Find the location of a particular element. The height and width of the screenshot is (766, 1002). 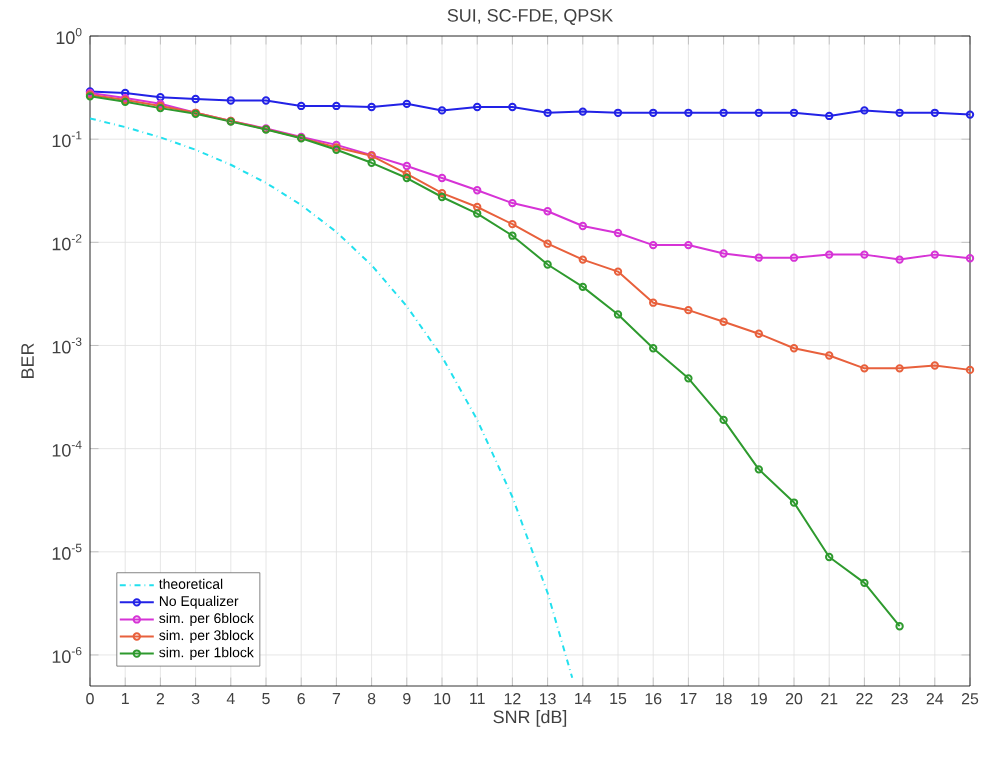

chart-title: SUI, SC-FDE, QPSK is located at coordinates (530, 17).